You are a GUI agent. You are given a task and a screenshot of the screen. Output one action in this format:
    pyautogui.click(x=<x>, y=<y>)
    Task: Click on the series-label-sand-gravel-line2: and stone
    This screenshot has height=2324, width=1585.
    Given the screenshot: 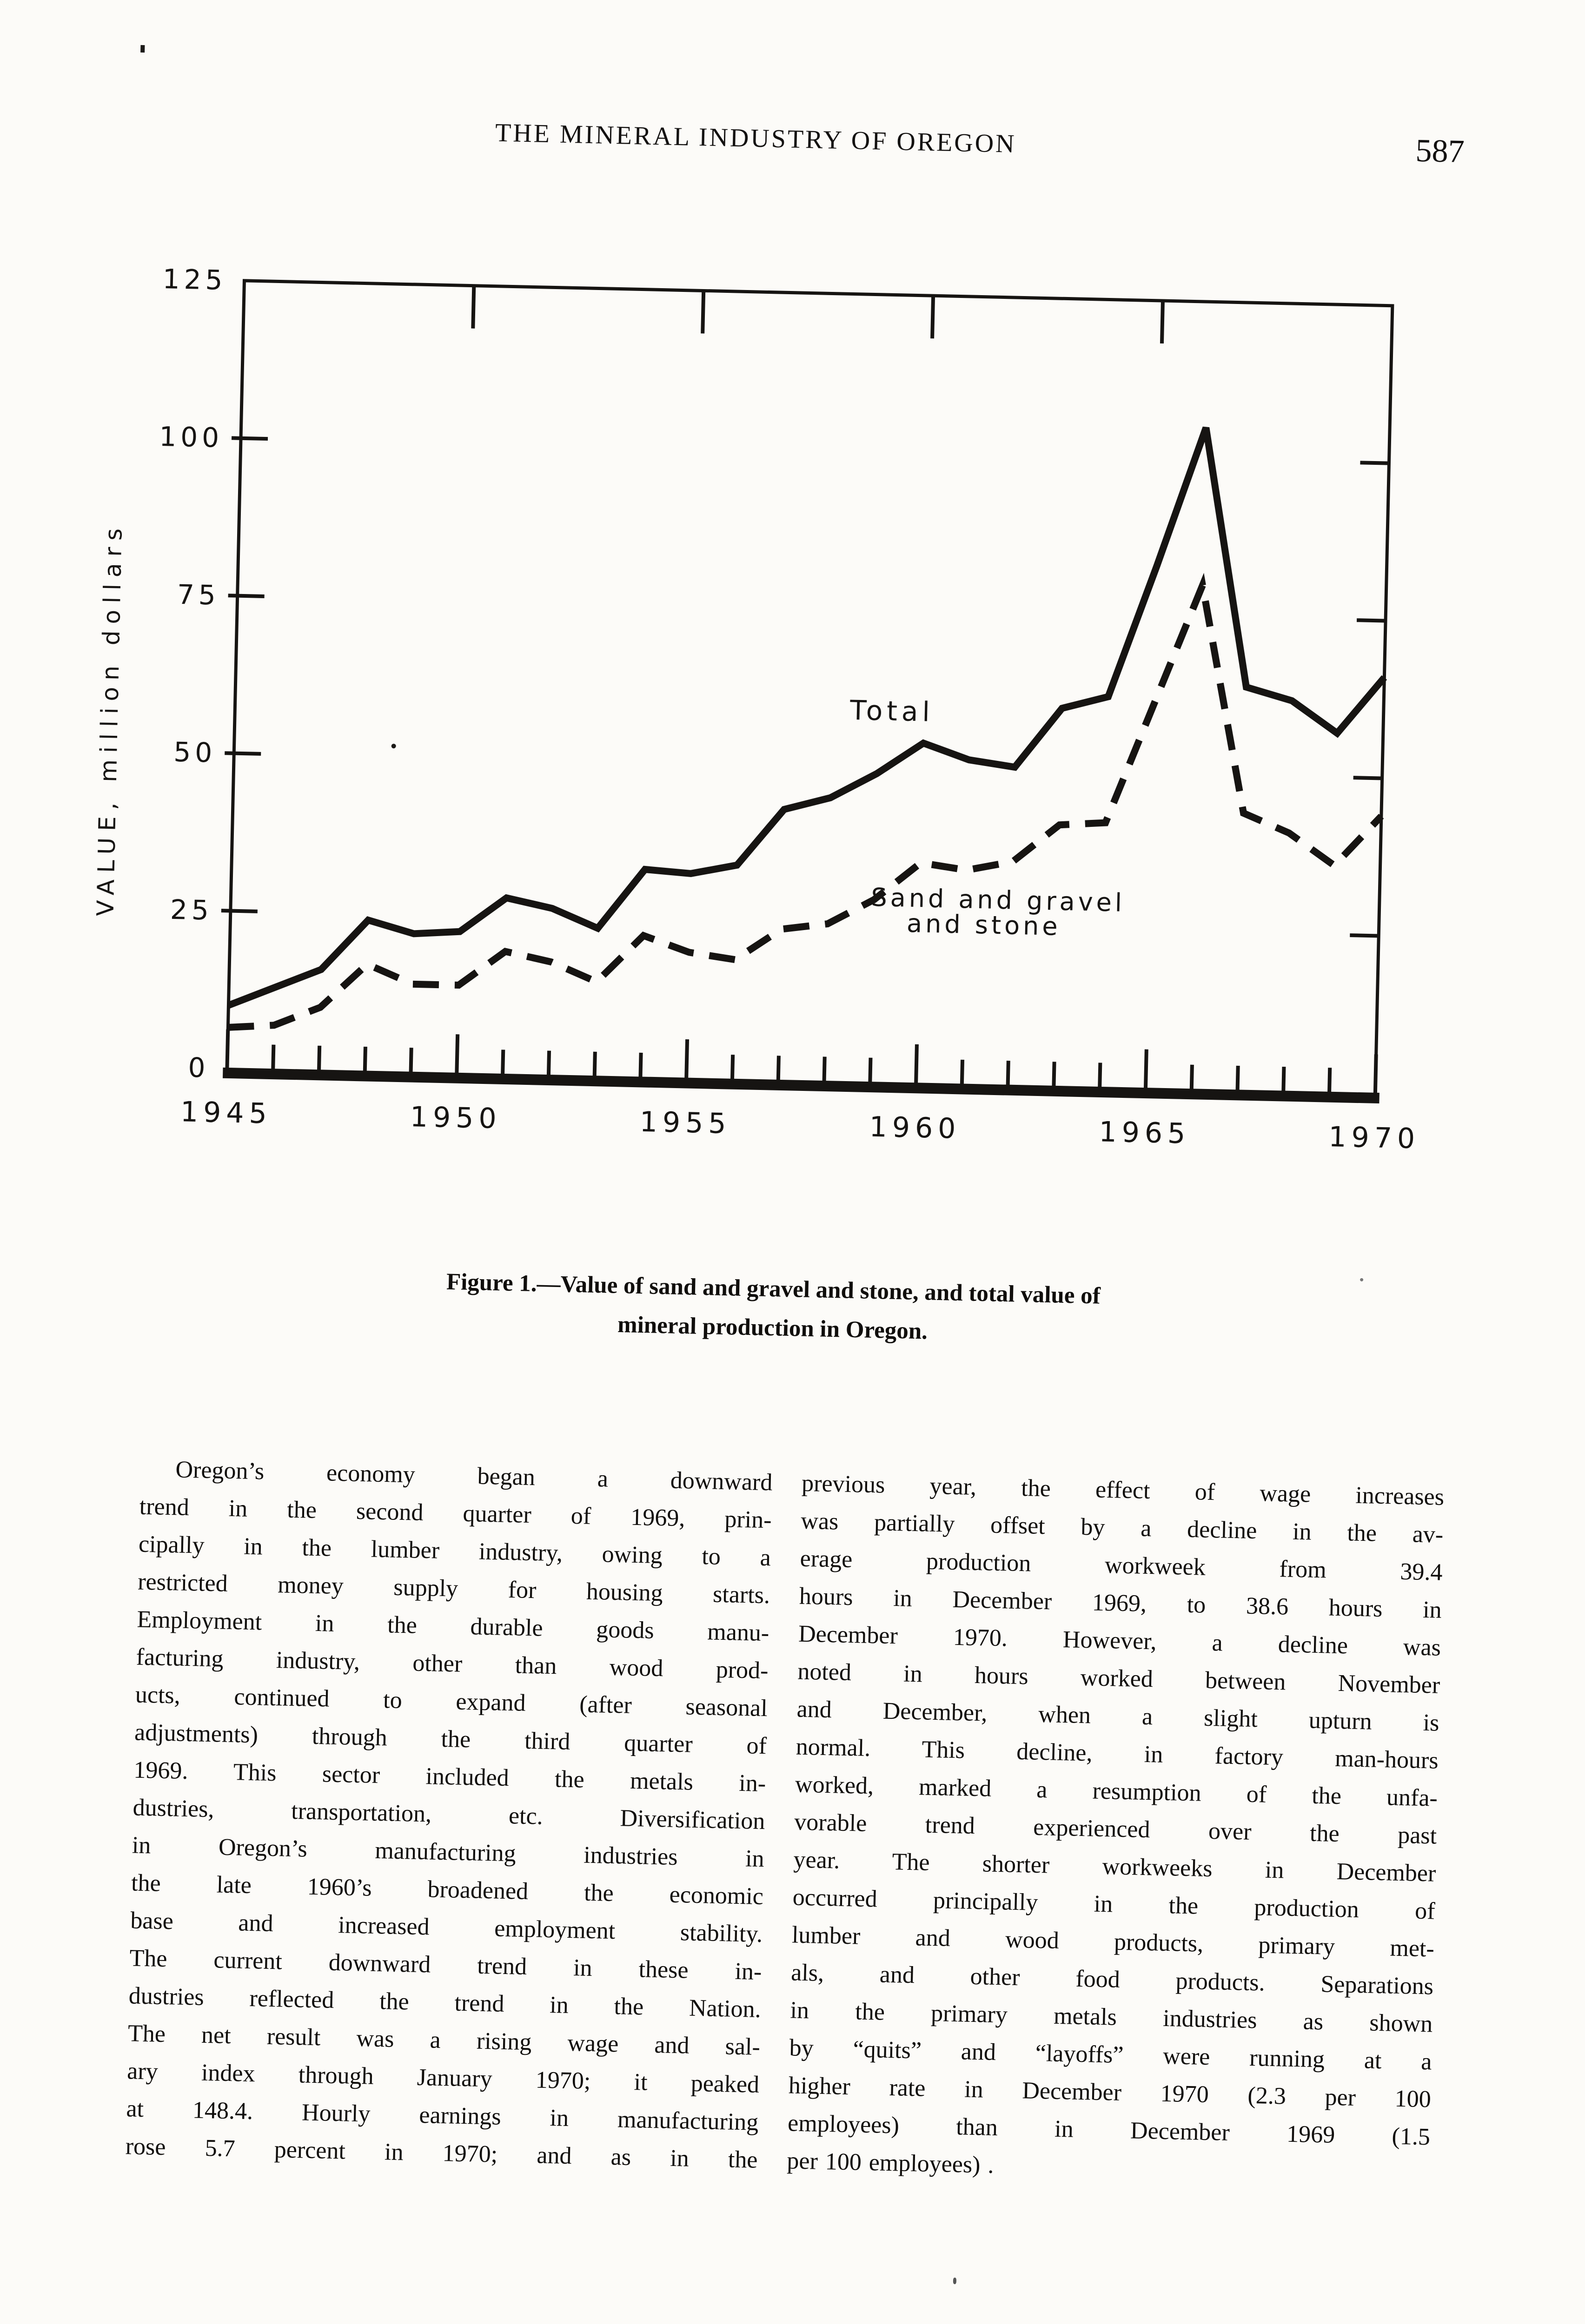 What is the action you would take?
    pyautogui.click(x=984, y=925)
    